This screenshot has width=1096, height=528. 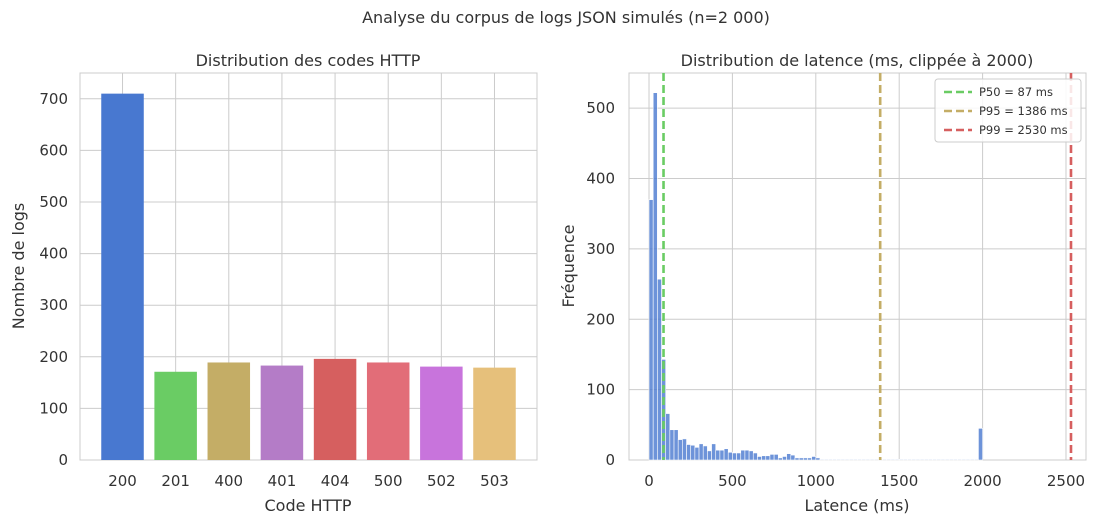 I want to click on y-tick-label: 700, so click(x=53, y=99).